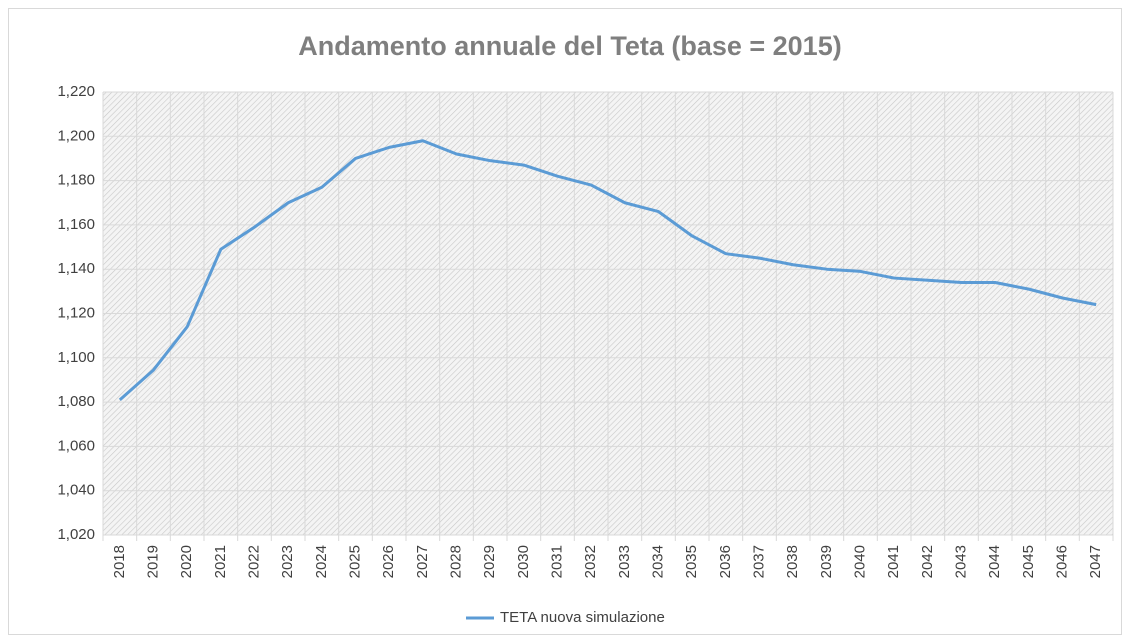  I want to click on x-tick-label: 2045, so click(1028, 561).